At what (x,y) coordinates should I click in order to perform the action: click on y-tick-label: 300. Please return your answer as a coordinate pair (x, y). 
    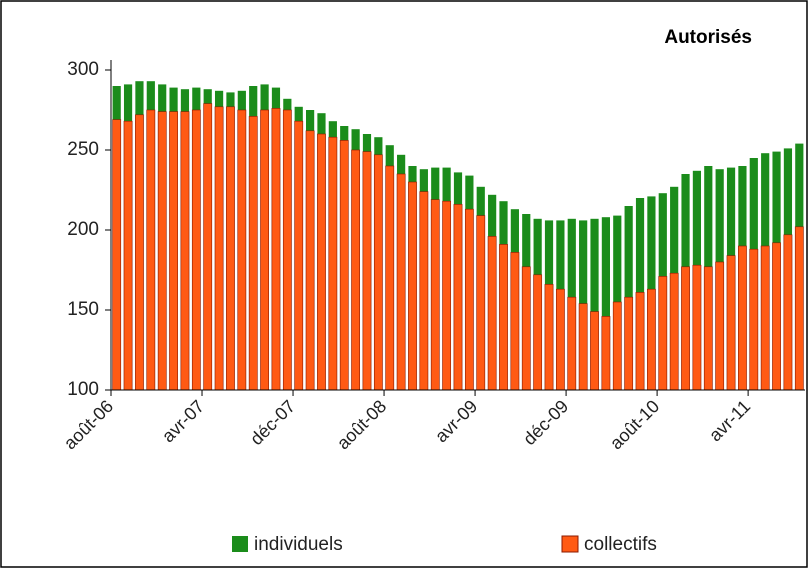
    Looking at the image, I should click on (83, 69).